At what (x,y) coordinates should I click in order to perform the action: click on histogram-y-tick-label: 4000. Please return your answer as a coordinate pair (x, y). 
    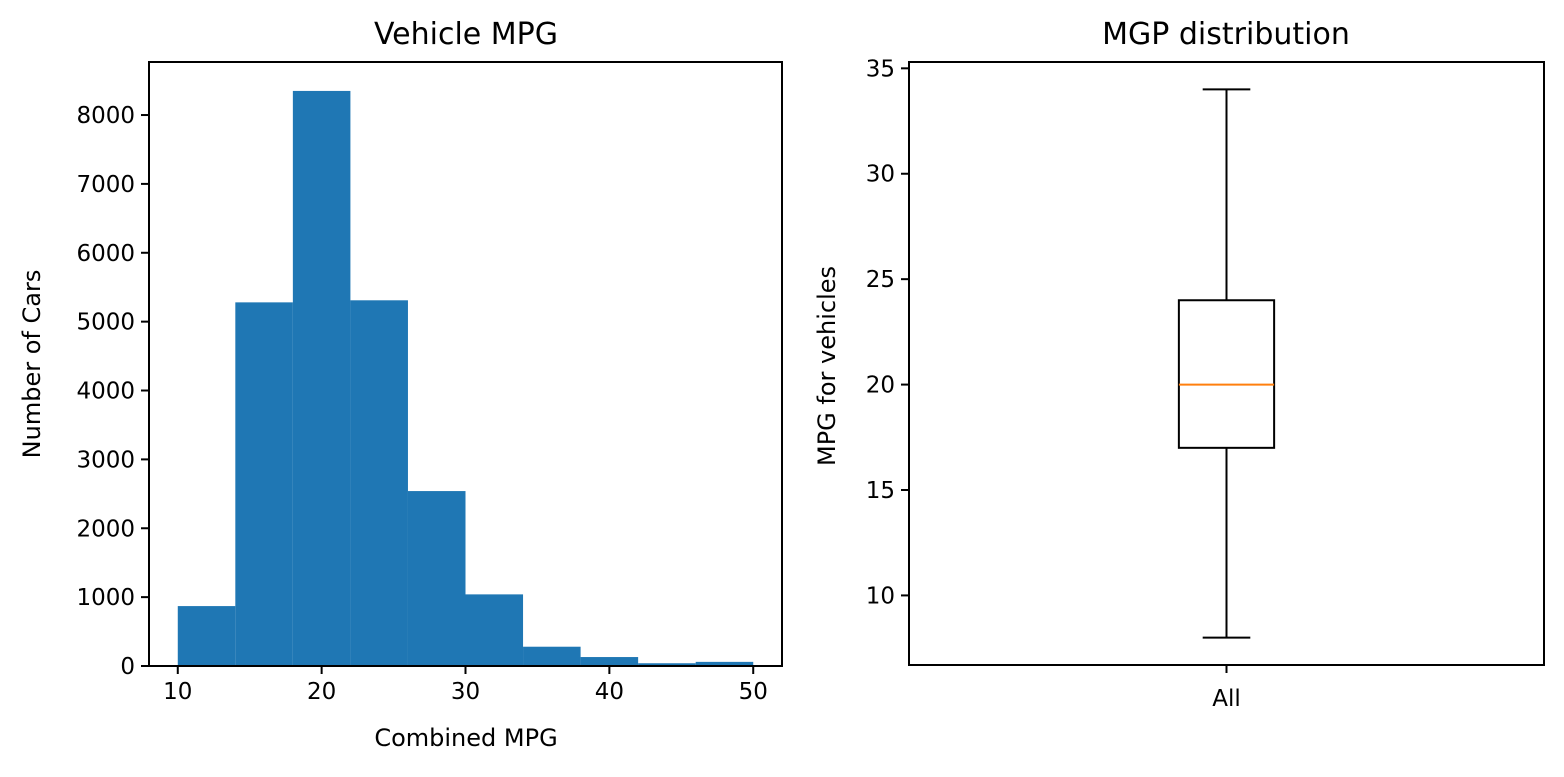
    Looking at the image, I should click on (105, 392).